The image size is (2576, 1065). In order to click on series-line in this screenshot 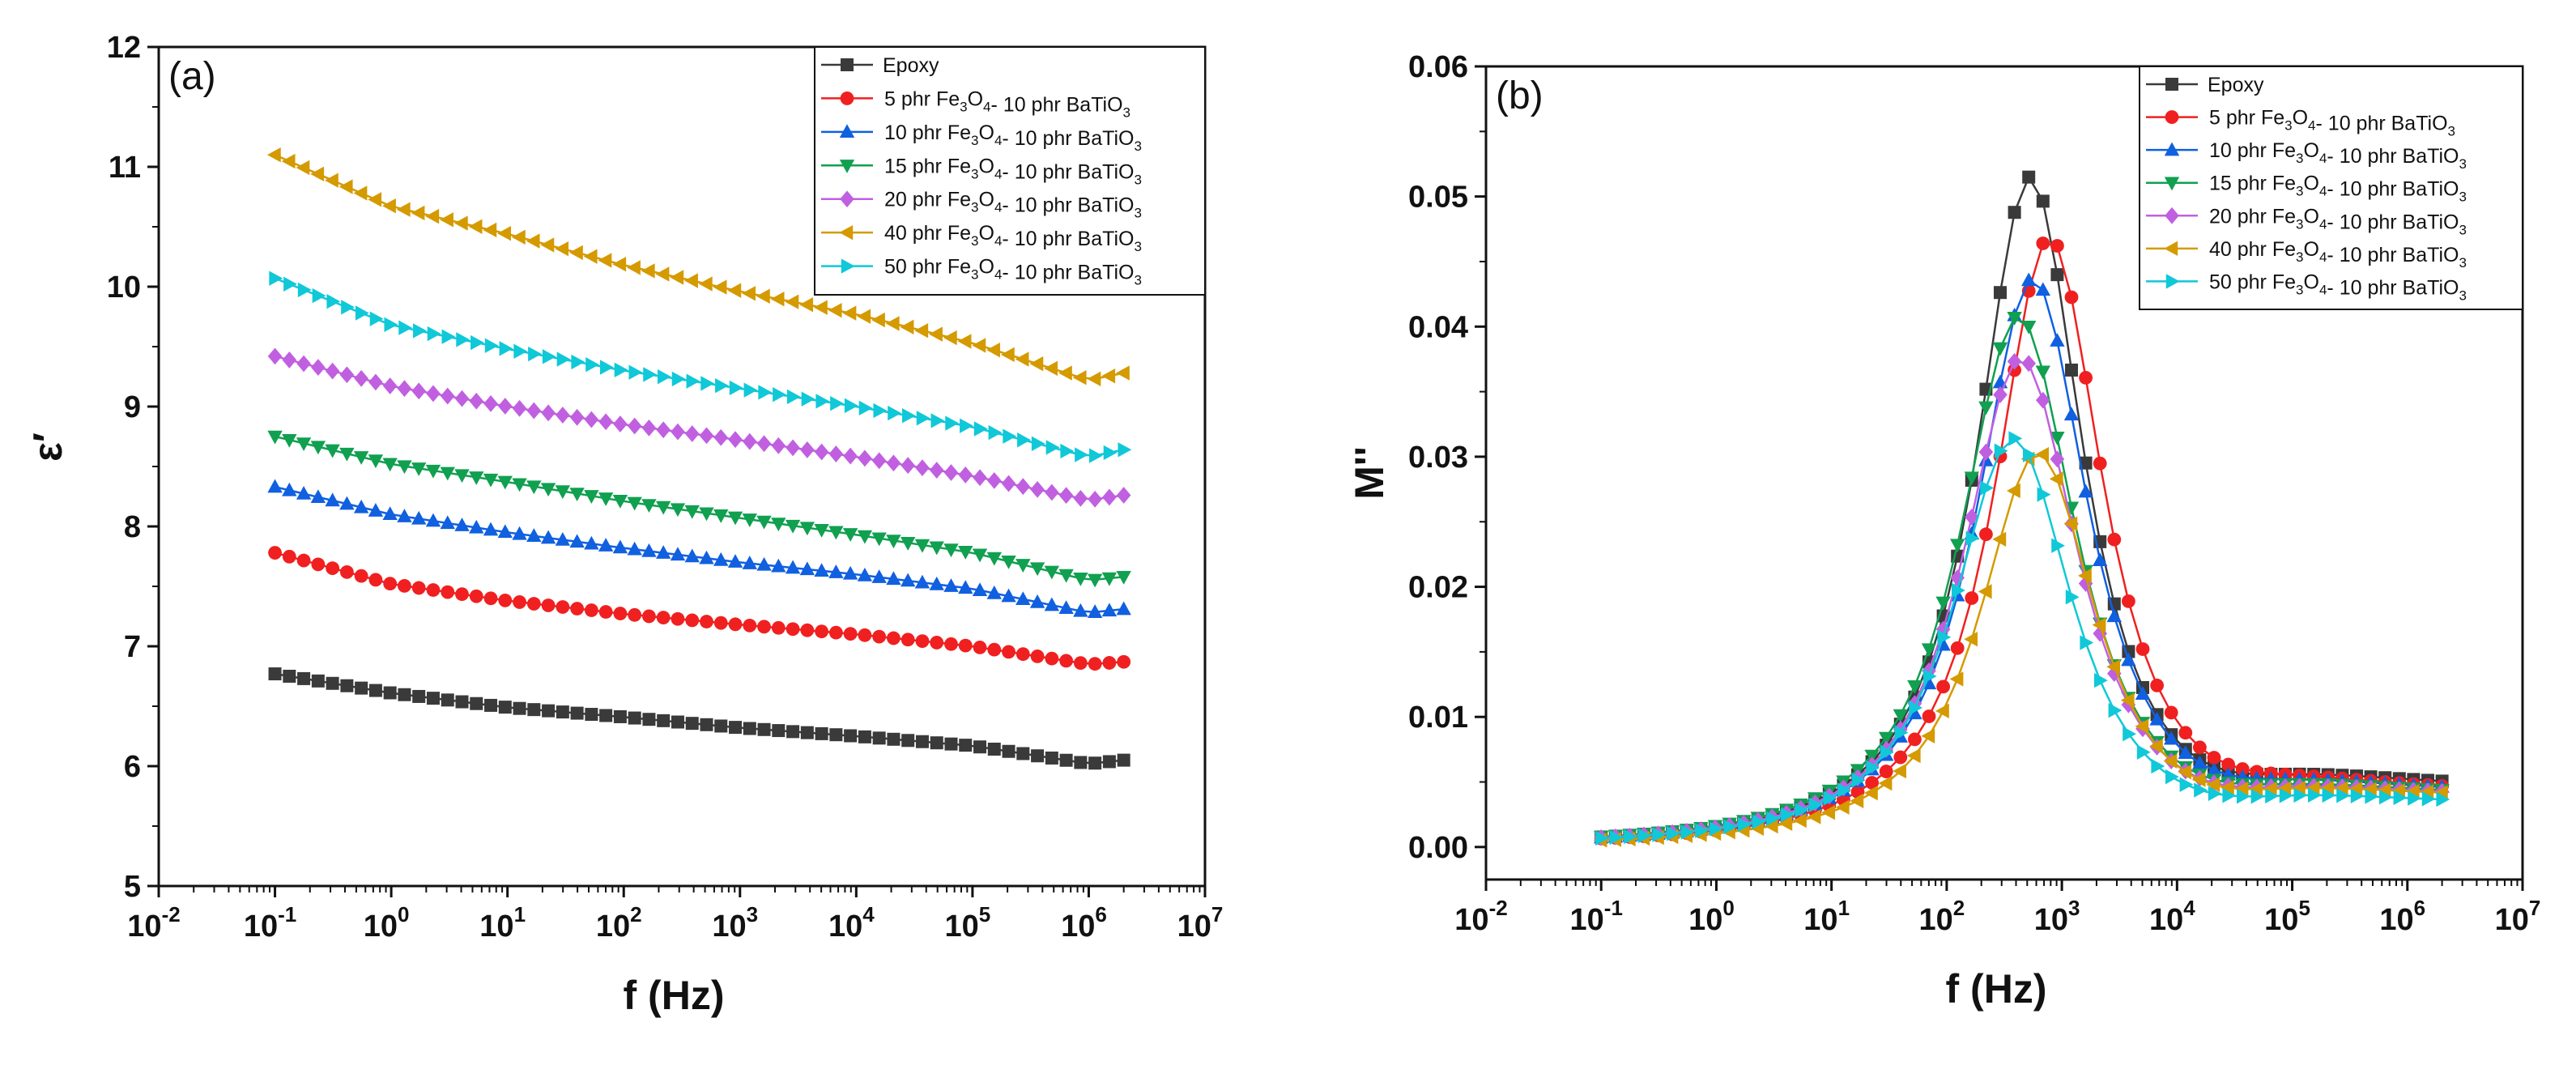, I will do `click(2021, 600)`.